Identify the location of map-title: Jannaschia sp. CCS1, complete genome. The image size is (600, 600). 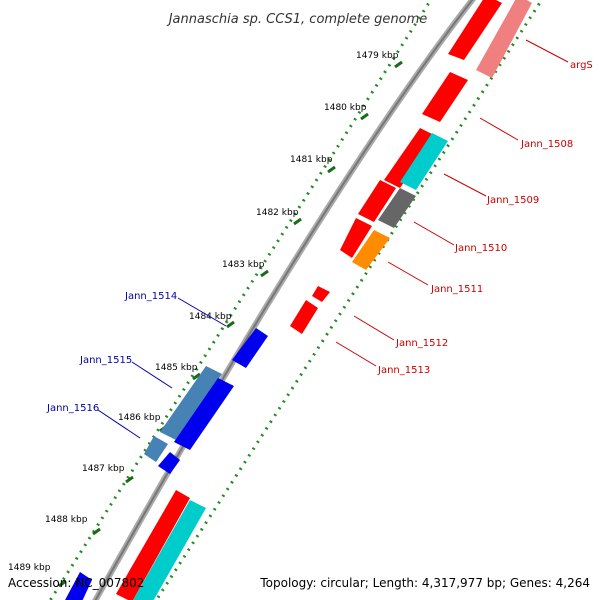
(297, 19).